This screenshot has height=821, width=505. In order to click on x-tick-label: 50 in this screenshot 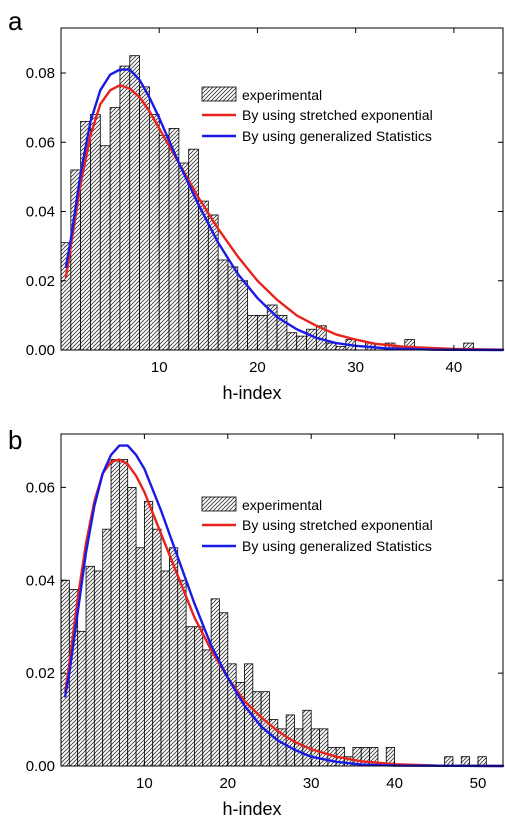, I will do `click(478, 783)`.